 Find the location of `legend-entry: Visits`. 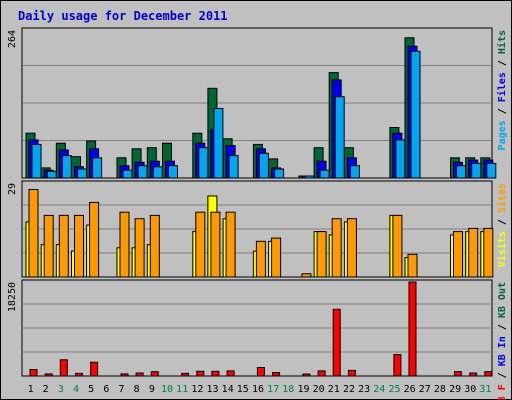

legend-entry: Visits is located at coordinates (502, 249).